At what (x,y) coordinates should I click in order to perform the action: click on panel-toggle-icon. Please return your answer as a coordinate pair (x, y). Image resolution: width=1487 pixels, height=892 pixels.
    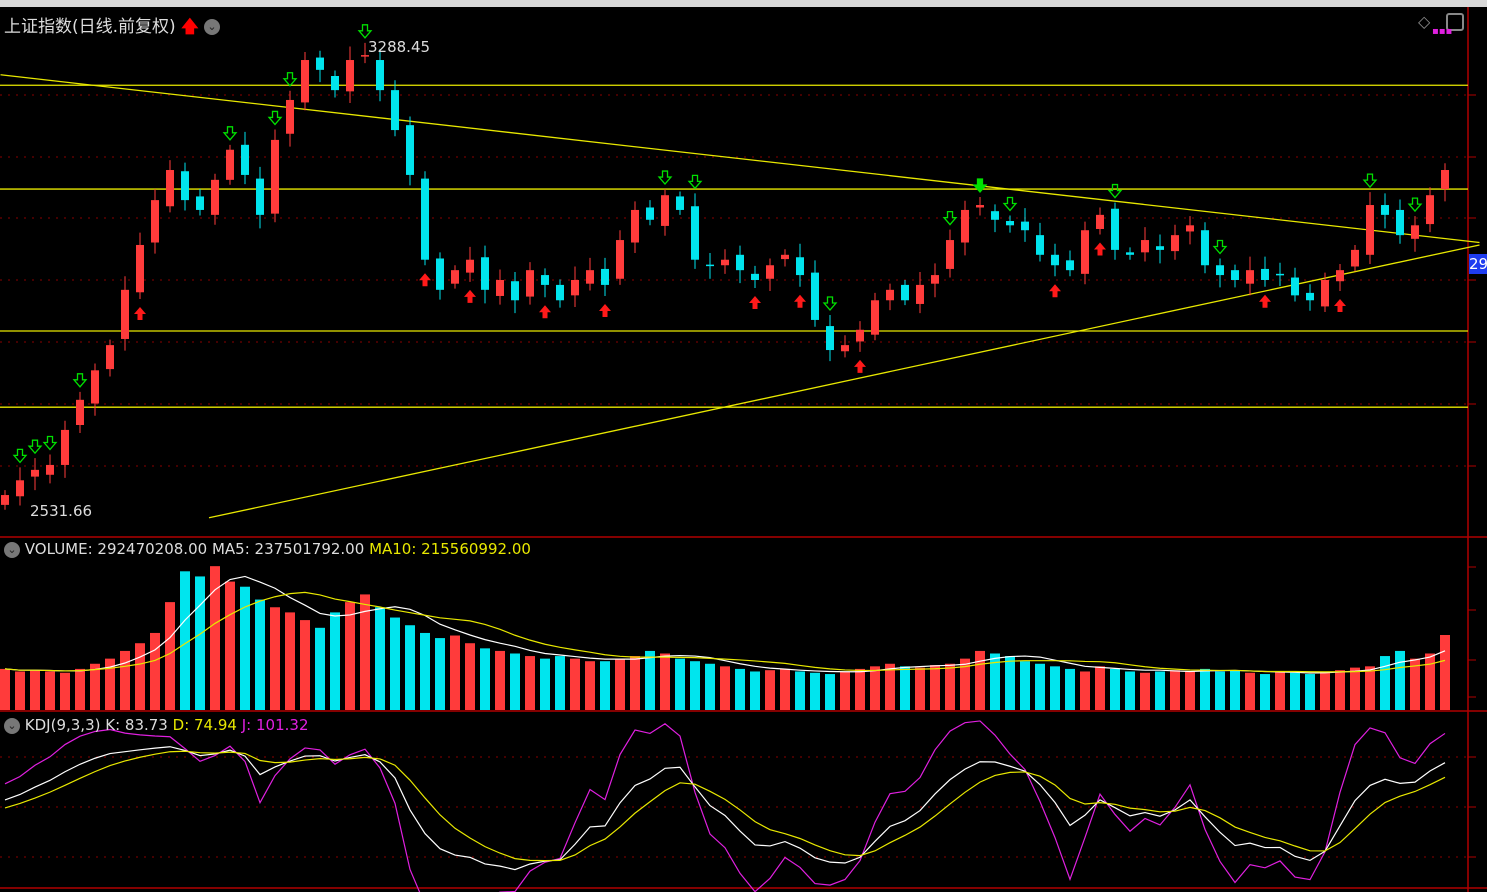
    Looking at the image, I should click on (1455, 22).